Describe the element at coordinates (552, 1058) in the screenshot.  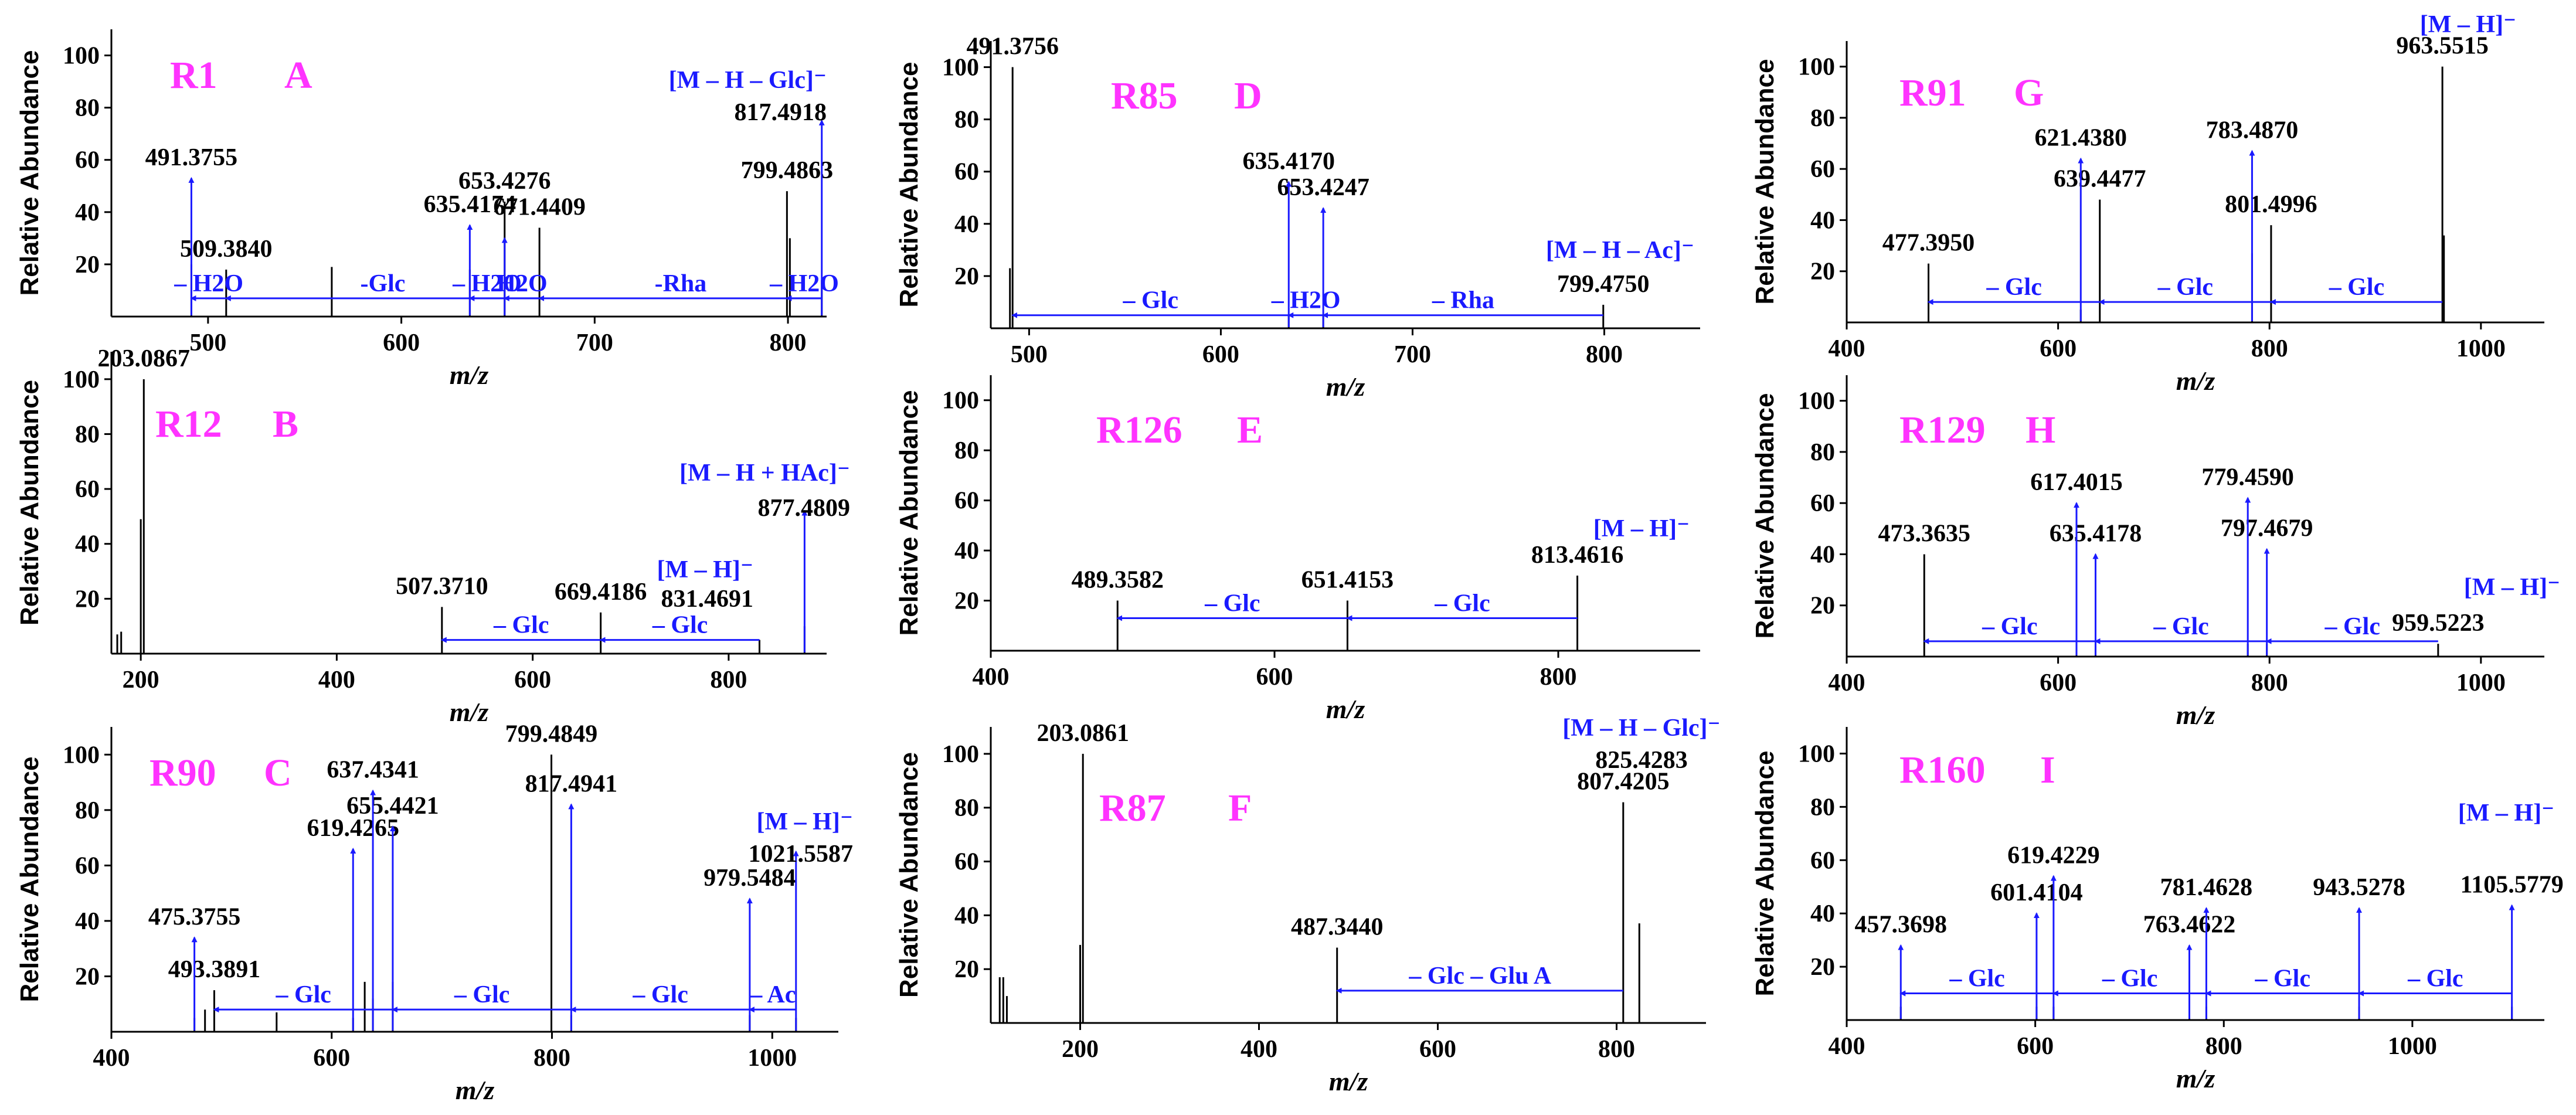
I see `x-tick-label-C: 800` at that location.